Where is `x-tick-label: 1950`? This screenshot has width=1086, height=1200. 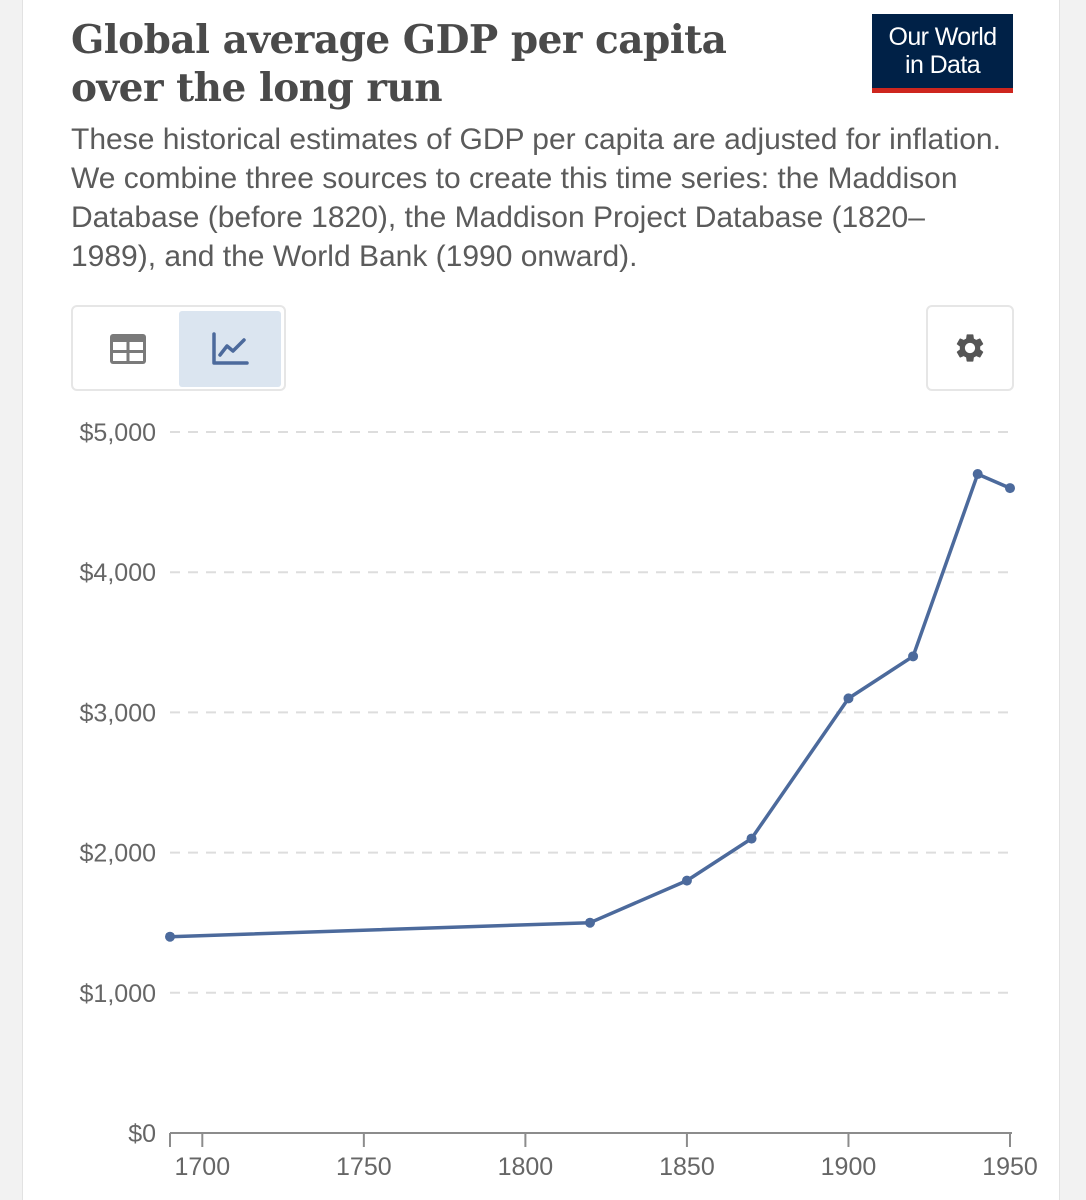
x-tick-label: 1950 is located at coordinates (1010, 1167).